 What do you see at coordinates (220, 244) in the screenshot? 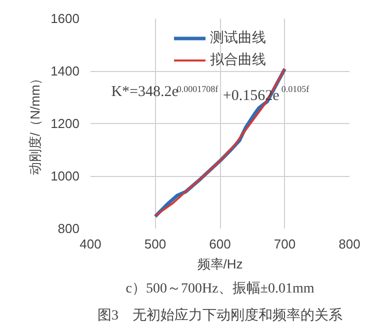
I see `x-tick-label: 600` at bounding box center [220, 244].